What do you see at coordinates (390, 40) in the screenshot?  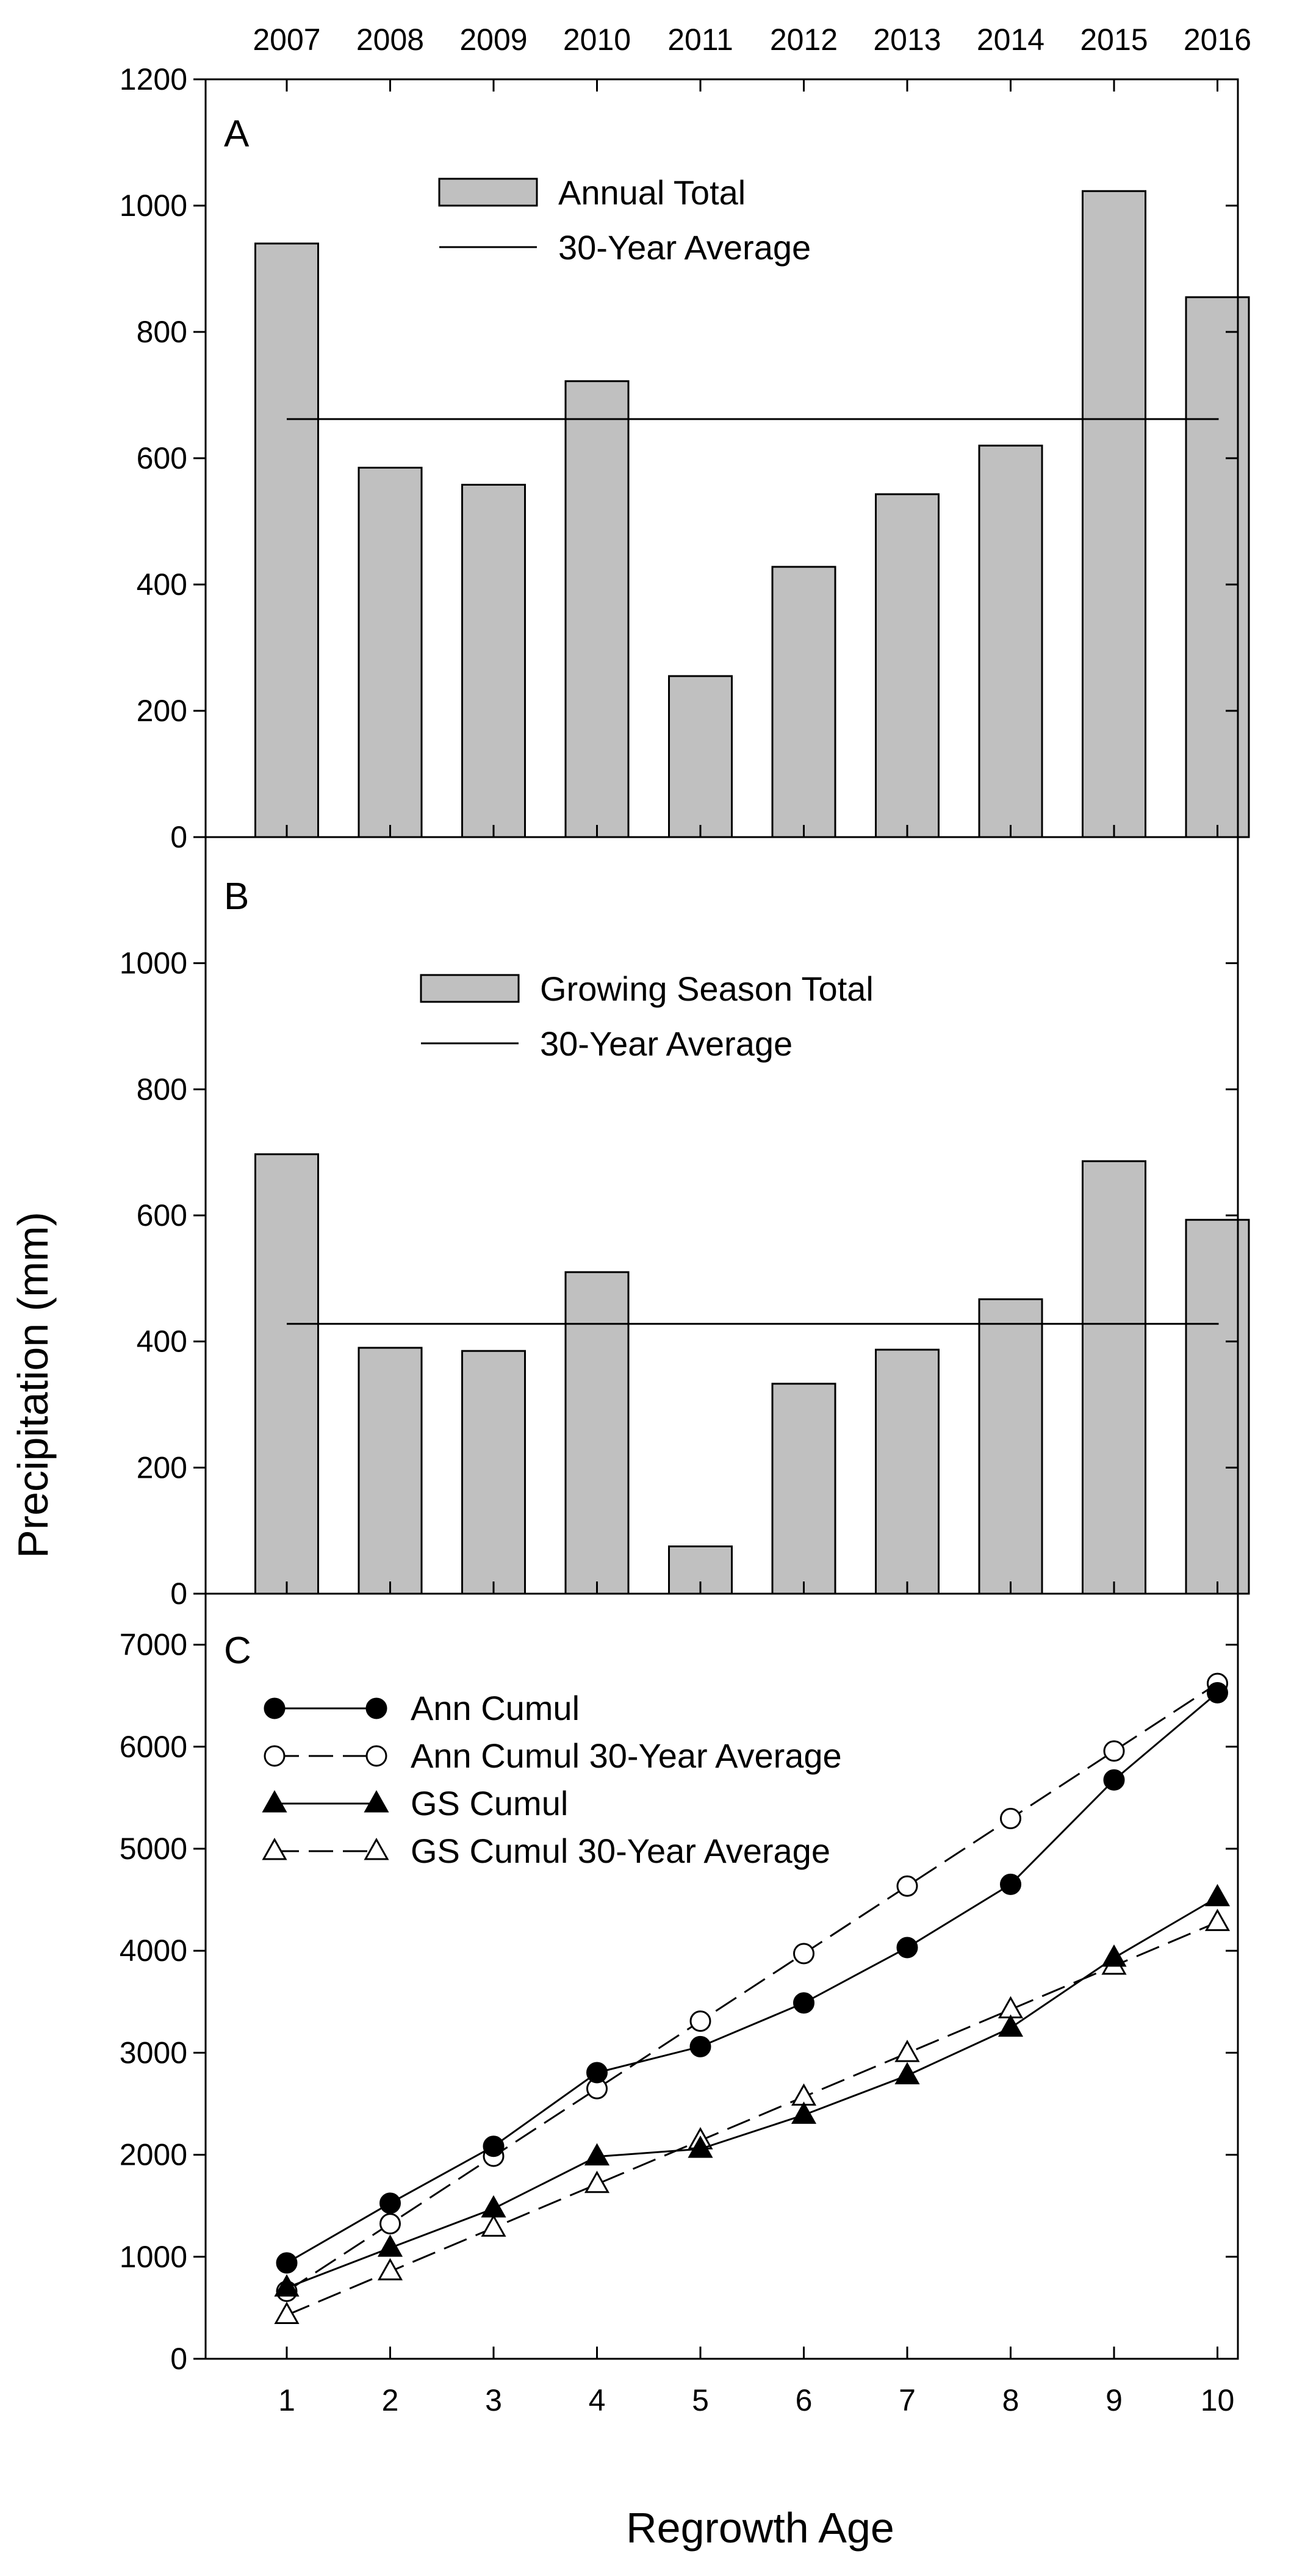 I see `year-label-2008: 2008` at bounding box center [390, 40].